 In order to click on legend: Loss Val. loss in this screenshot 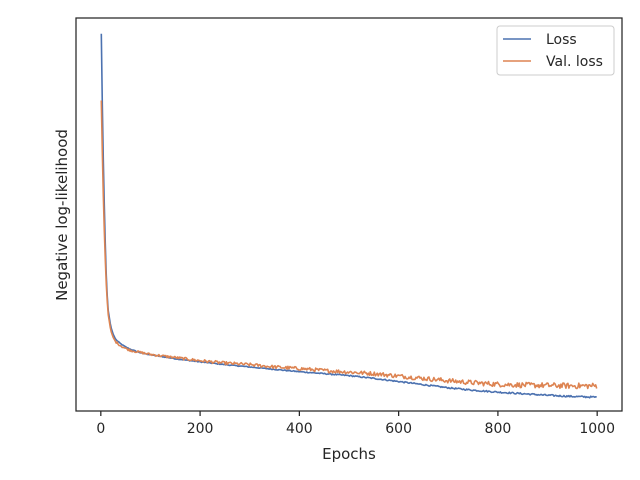, I will do `click(555, 50)`.